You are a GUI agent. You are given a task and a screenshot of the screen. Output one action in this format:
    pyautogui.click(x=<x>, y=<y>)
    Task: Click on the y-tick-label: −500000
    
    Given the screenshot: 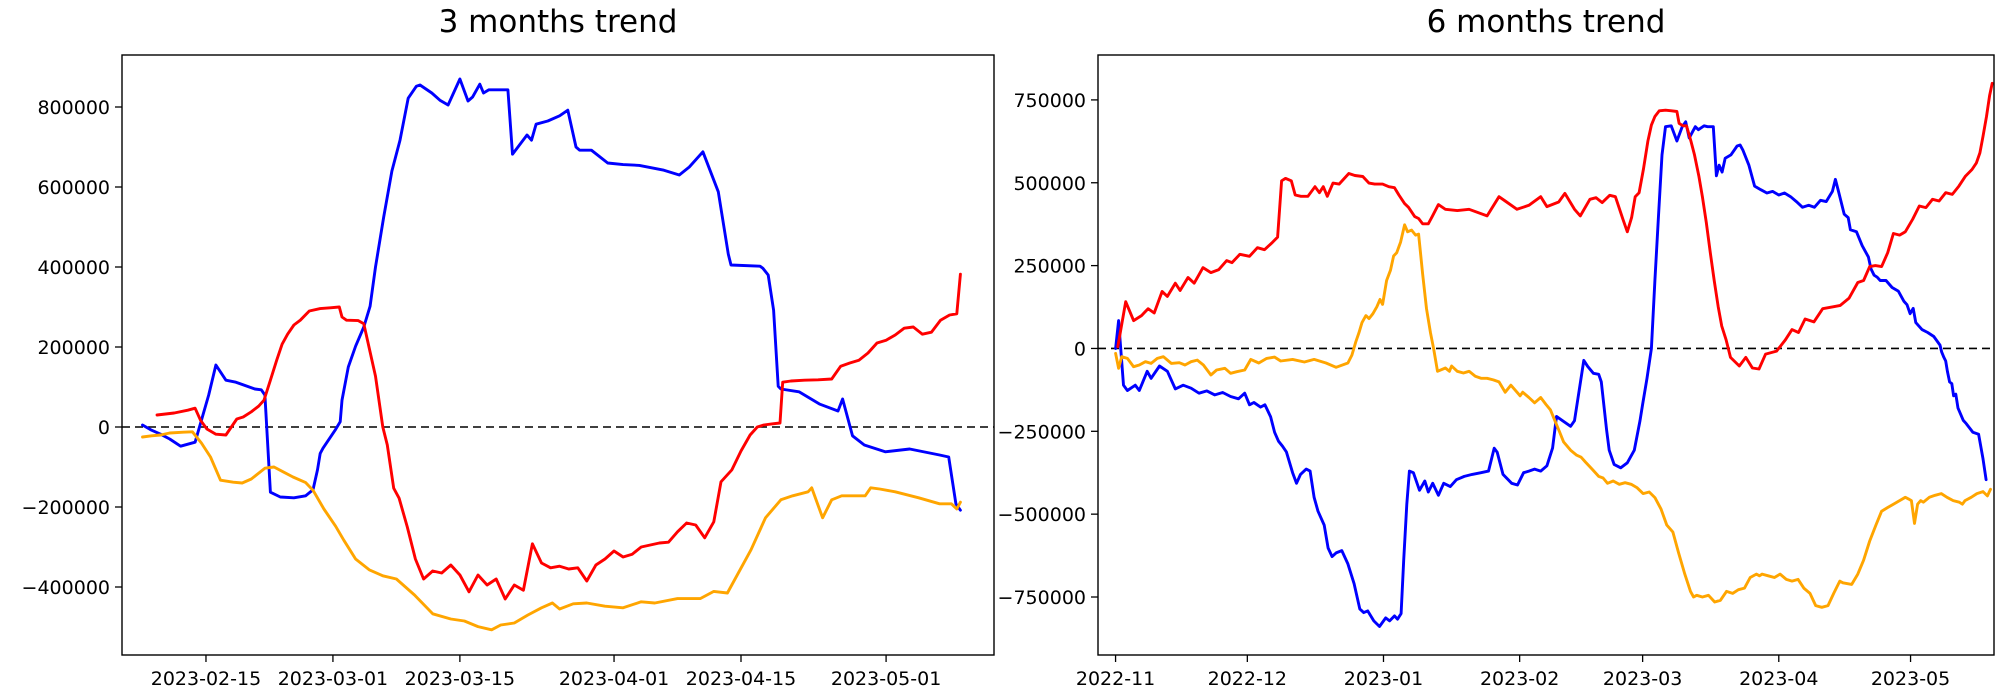 What is the action you would take?
    pyautogui.click(x=1042, y=515)
    